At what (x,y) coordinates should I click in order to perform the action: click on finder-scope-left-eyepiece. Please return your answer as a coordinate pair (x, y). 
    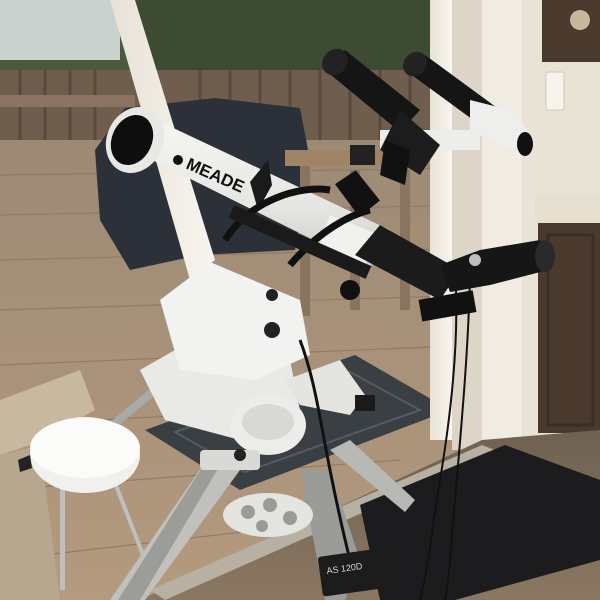
    Looking at the image, I should click on (335, 62).